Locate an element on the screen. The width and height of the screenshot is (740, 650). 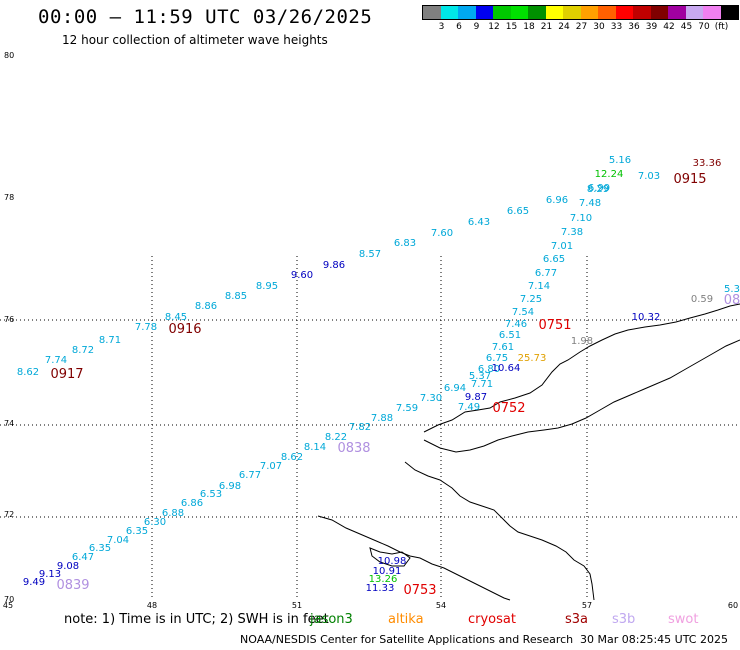
wave-height-label: 7.38 is located at coordinates (572, 232).